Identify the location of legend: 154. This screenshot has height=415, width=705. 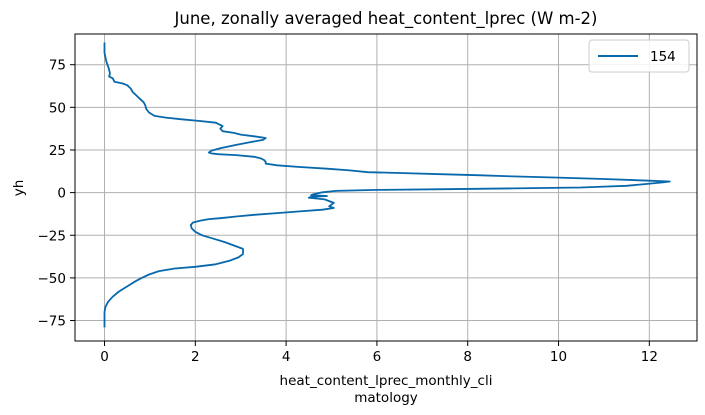
(639, 56).